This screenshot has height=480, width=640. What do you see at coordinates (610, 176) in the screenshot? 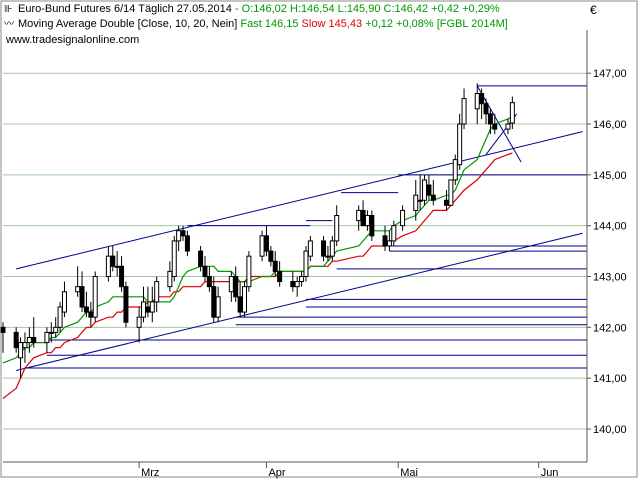
I see `y-tick-label: 145,00` at bounding box center [610, 176].